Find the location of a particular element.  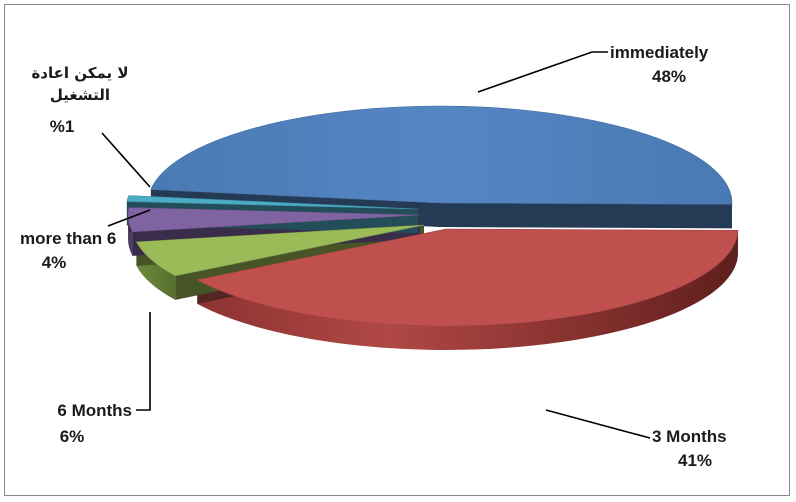

slice-percent: 6% is located at coordinates (72, 436).